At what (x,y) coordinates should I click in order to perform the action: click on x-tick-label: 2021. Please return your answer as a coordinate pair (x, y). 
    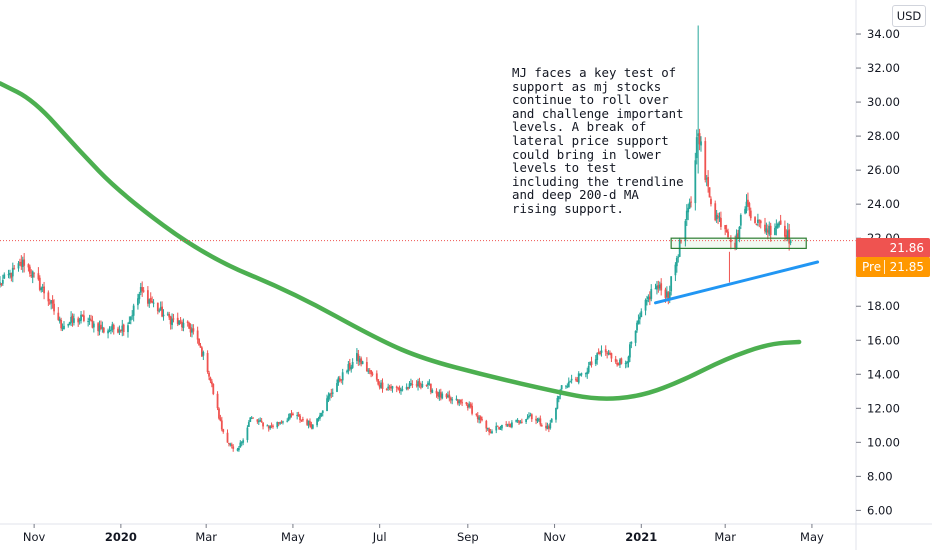
    Looking at the image, I should click on (641, 537).